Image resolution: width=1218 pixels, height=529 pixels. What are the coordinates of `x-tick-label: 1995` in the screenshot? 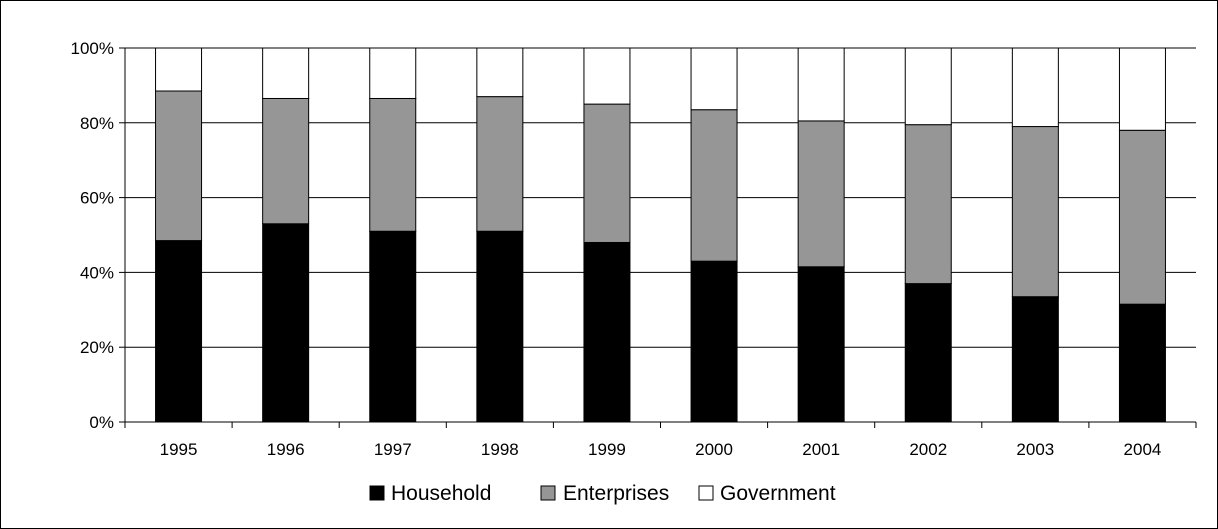 It's located at (179, 449).